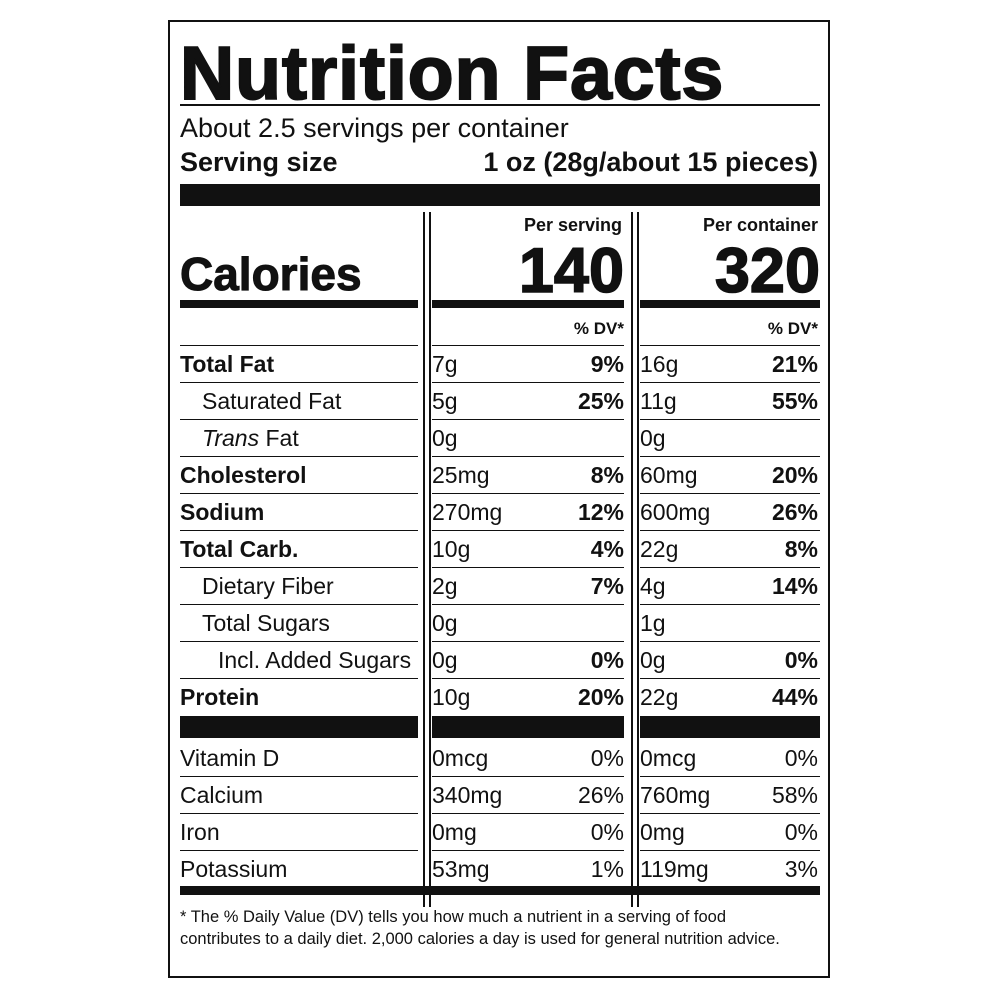  Describe the element at coordinates (650, 162) in the screenshot. I see `serving-size-value: 1 oz (28g/about 15 pieces)` at that location.